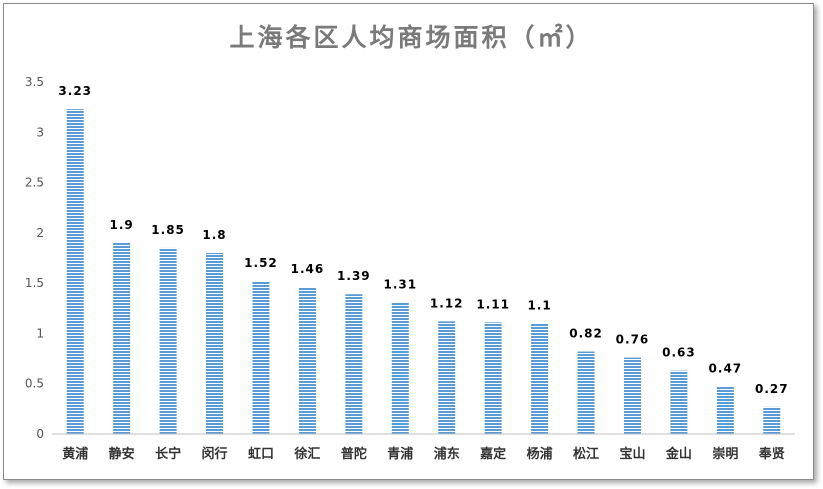  I want to click on x-tick-label: 青浦, so click(400, 454).